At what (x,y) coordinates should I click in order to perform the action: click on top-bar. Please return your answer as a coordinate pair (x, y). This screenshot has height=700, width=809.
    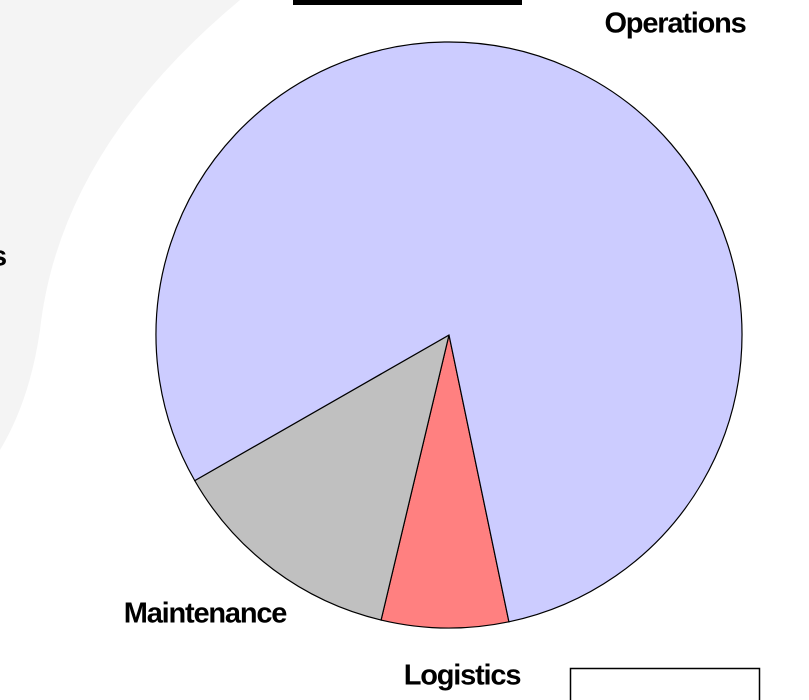
    Looking at the image, I should click on (407, 2).